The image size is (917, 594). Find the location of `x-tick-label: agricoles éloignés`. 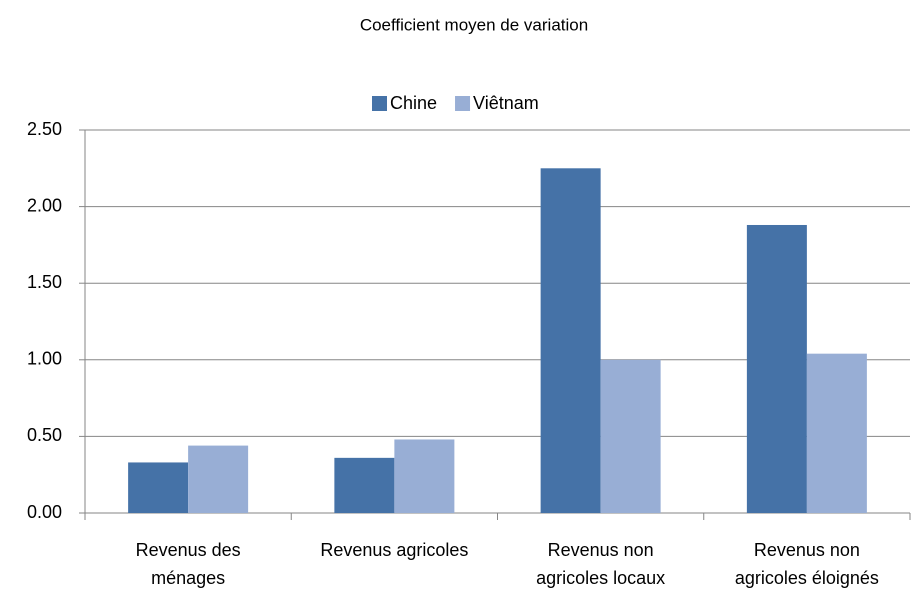

x-tick-label: agricoles éloignés is located at coordinates (807, 578).